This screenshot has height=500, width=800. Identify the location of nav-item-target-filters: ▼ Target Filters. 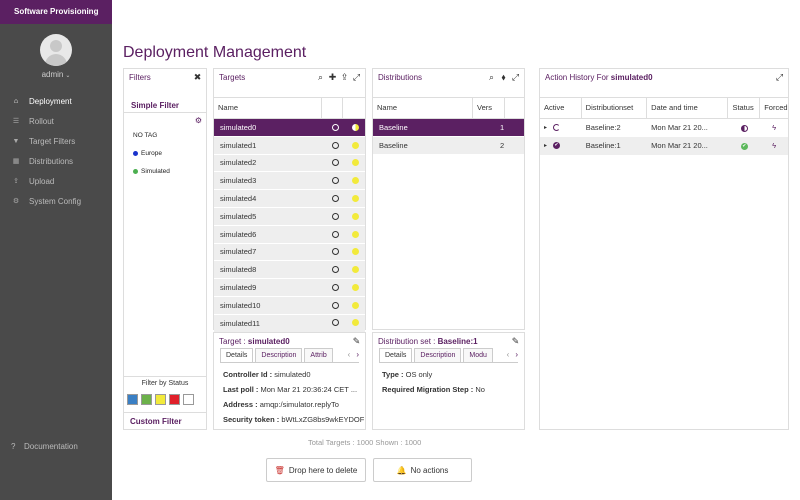
(56, 142).